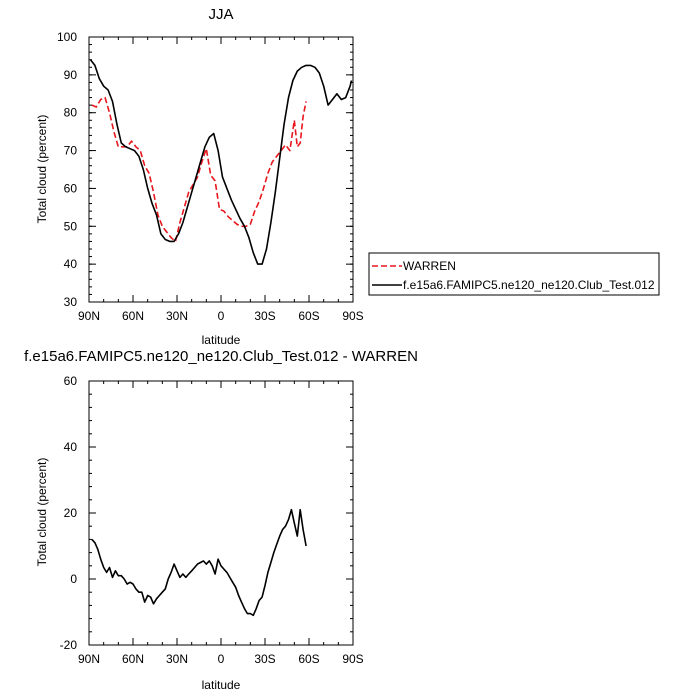 The width and height of the screenshot is (696, 696). I want to click on y-tick-label: -20, so click(69, 645).